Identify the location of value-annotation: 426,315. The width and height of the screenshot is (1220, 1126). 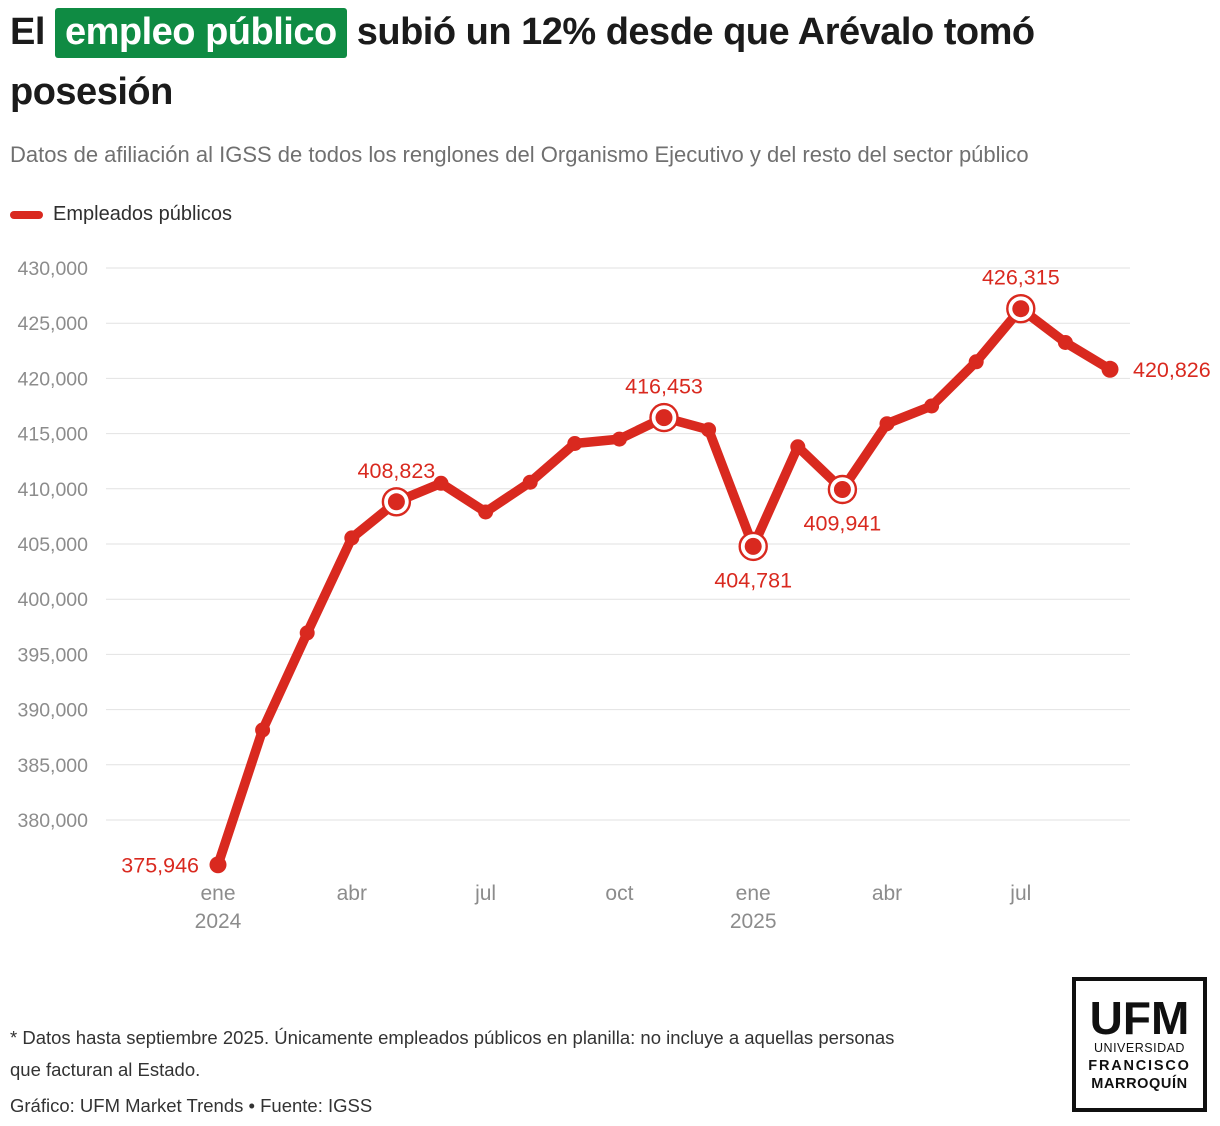
(1021, 278).